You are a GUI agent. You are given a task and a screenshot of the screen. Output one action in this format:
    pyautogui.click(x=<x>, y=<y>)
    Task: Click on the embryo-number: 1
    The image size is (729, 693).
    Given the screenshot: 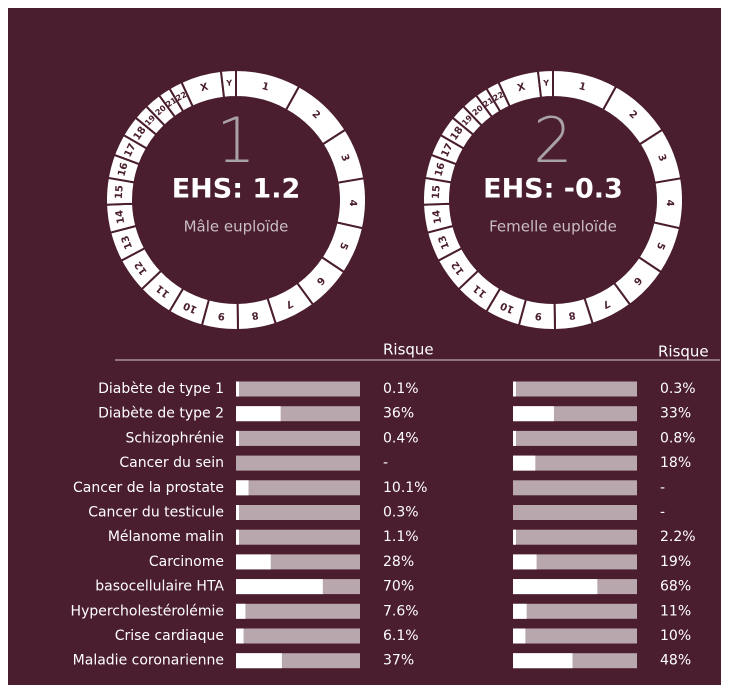 What is the action you would take?
    pyautogui.click(x=235, y=140)
    